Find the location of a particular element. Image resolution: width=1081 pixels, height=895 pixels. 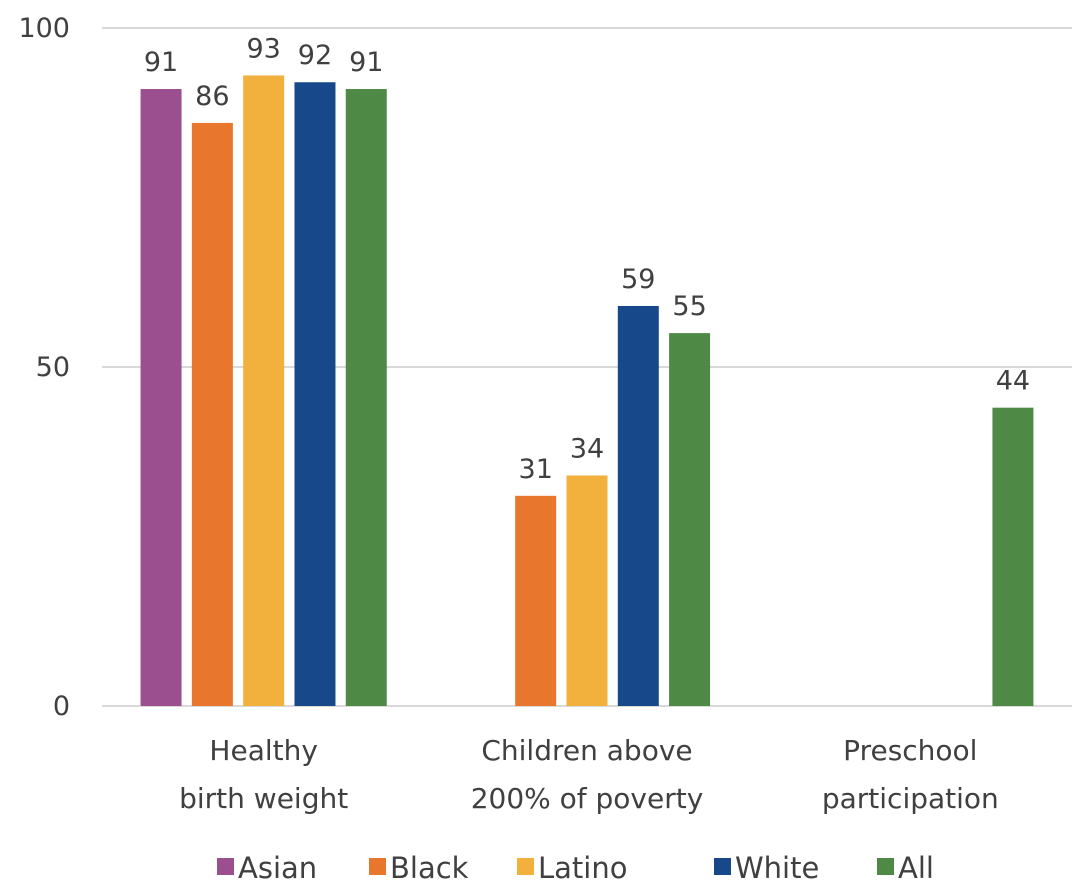

category-label: birth weight is located at coordinates (263, 798).